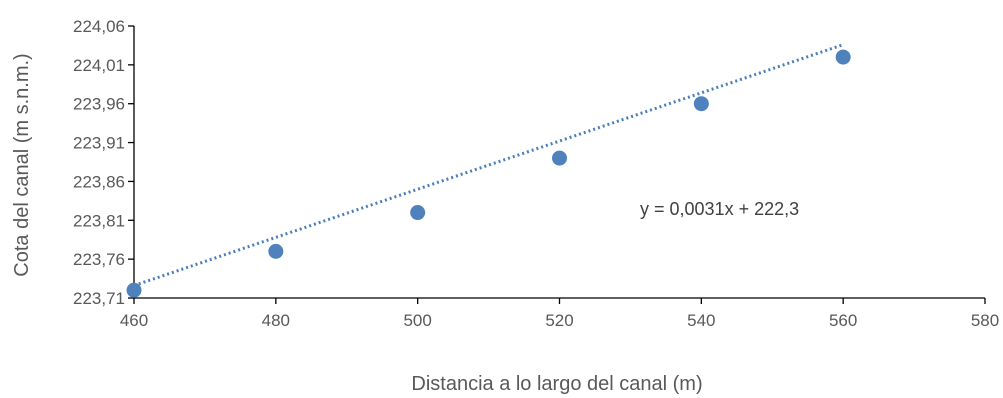  I want to click on x-tick-label: 560, so click(843, 320).